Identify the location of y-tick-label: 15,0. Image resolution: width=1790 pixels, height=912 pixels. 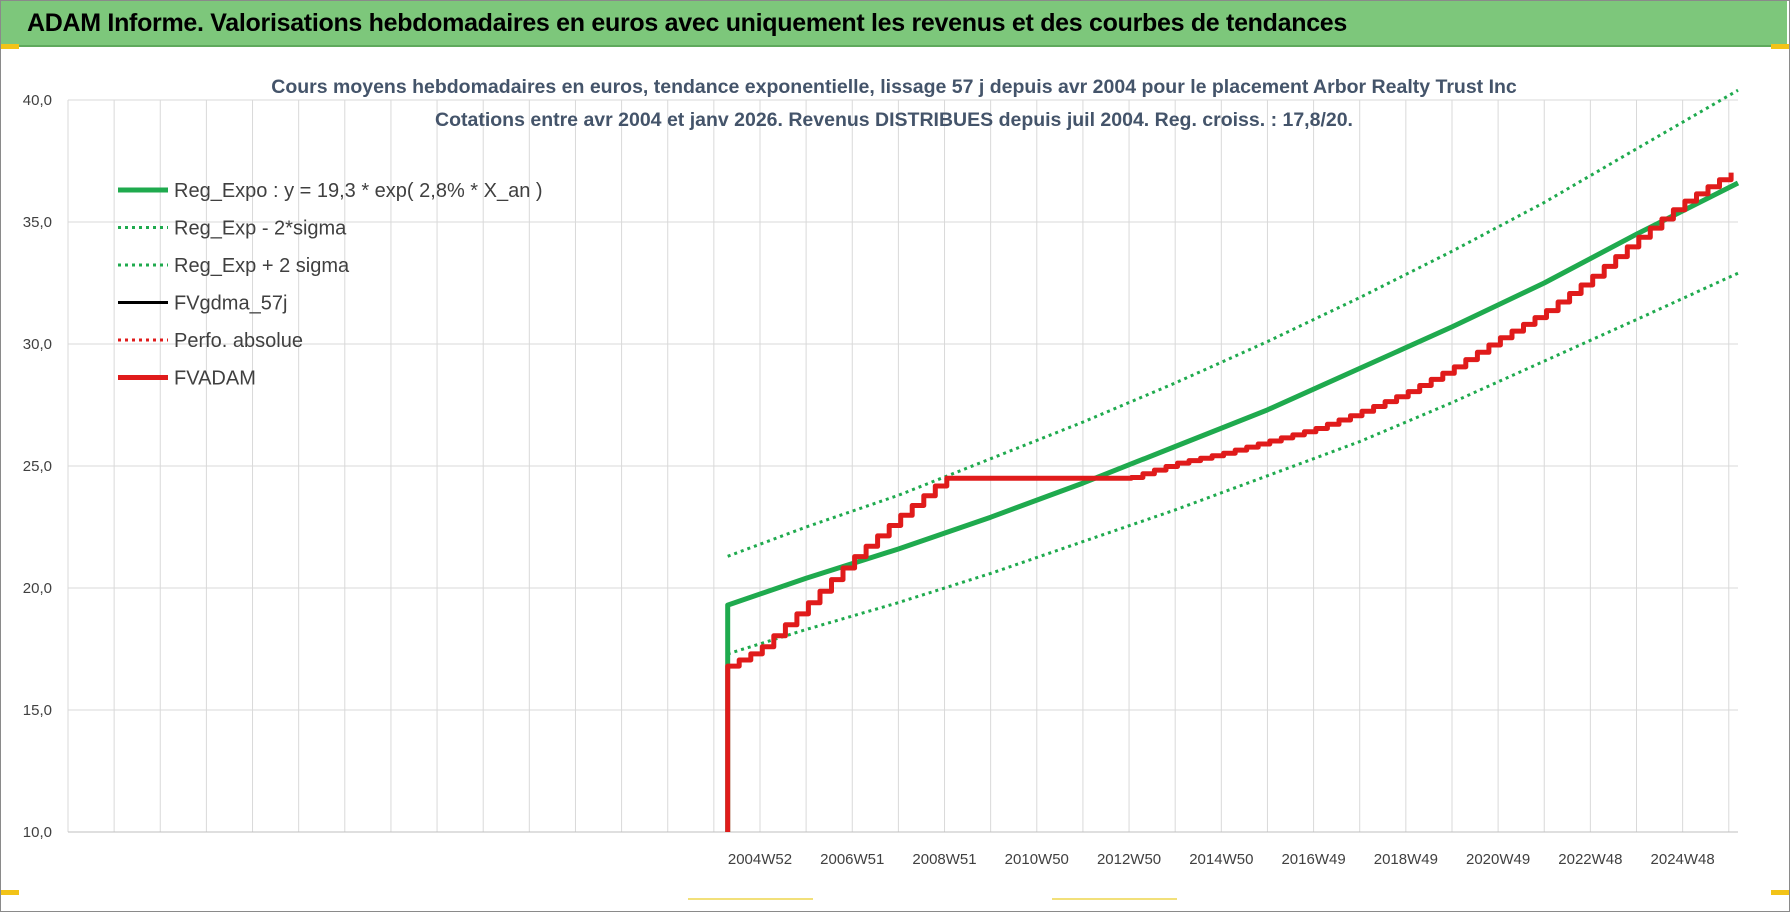
(37, 710).